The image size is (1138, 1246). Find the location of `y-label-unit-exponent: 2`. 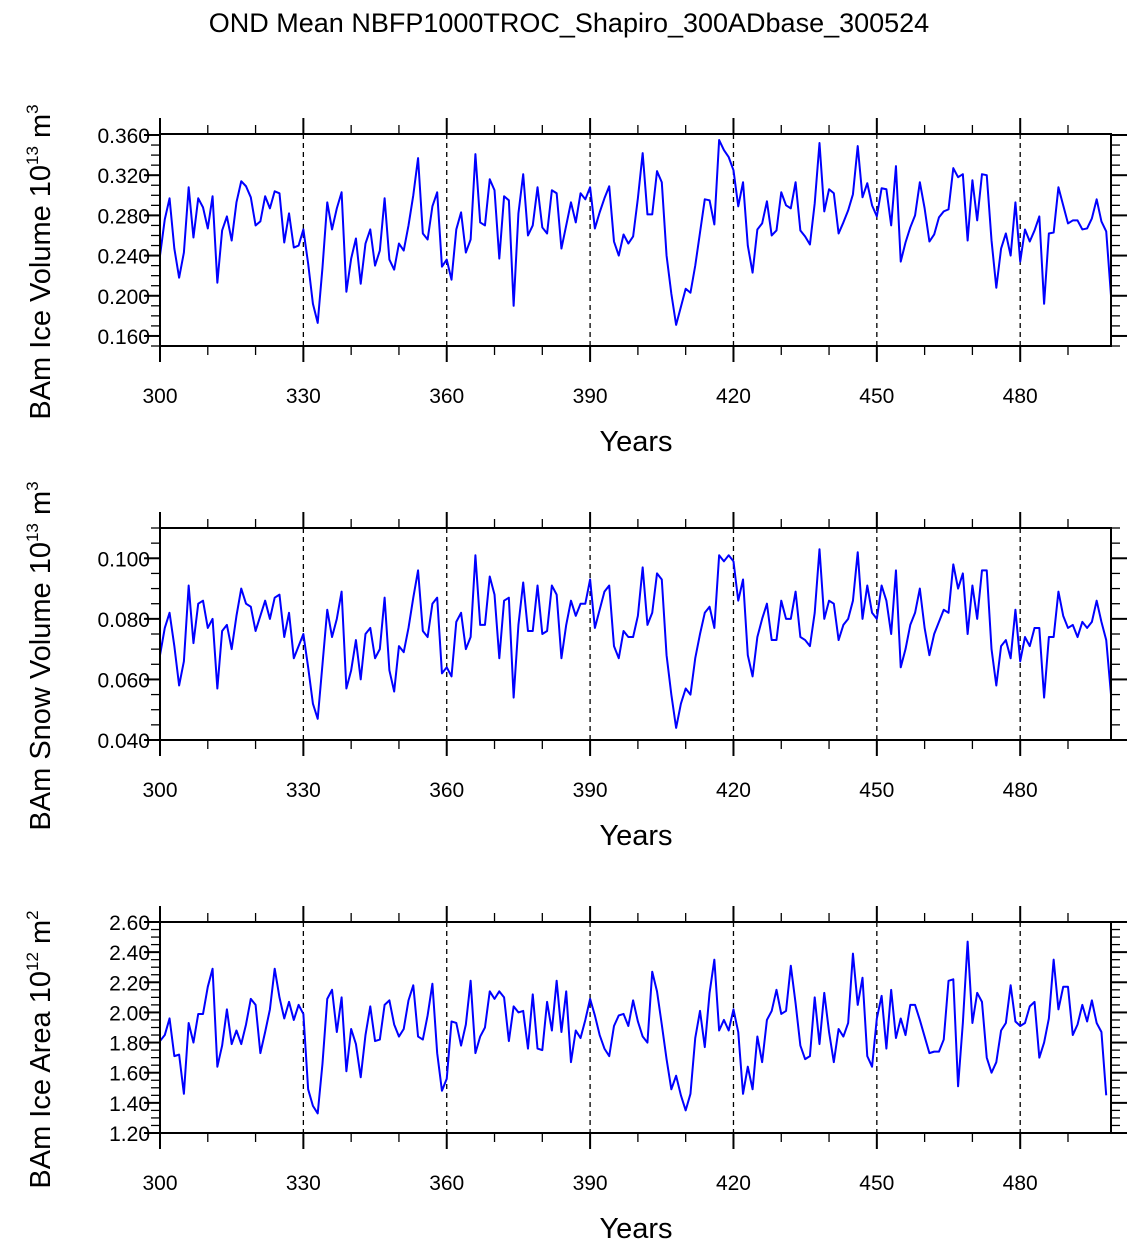

y-label-unit-exponent: 2 is located at coordinates (32, 914).